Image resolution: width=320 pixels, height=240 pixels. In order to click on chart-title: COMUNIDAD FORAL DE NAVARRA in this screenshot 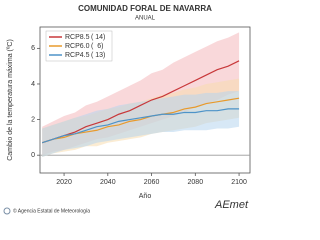, I will do `click(145, 8)`.